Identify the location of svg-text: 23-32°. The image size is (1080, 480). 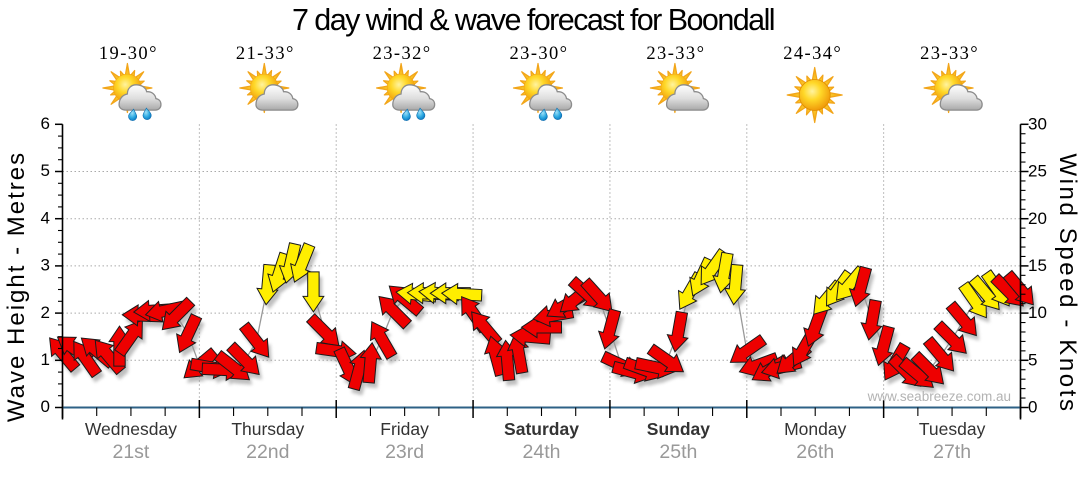
(402, 54).